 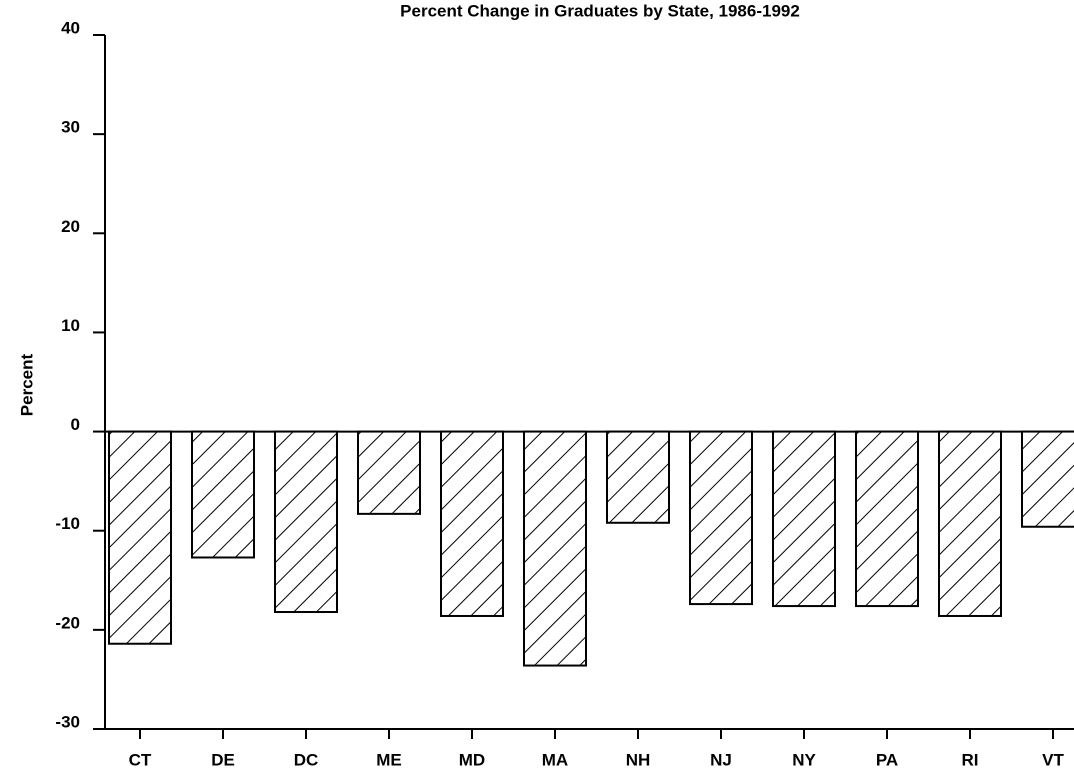 I want to click on x-tick-label: MA, so click(x=555, y=759).